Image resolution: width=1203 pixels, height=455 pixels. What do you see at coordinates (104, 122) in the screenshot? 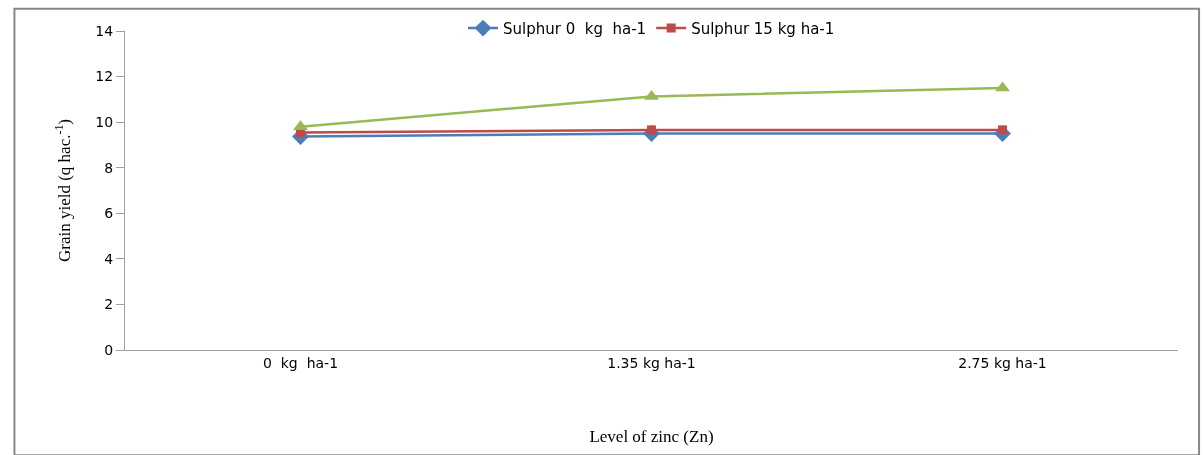
I see `y-tick-label: 10` at bounding box center [104, 122].